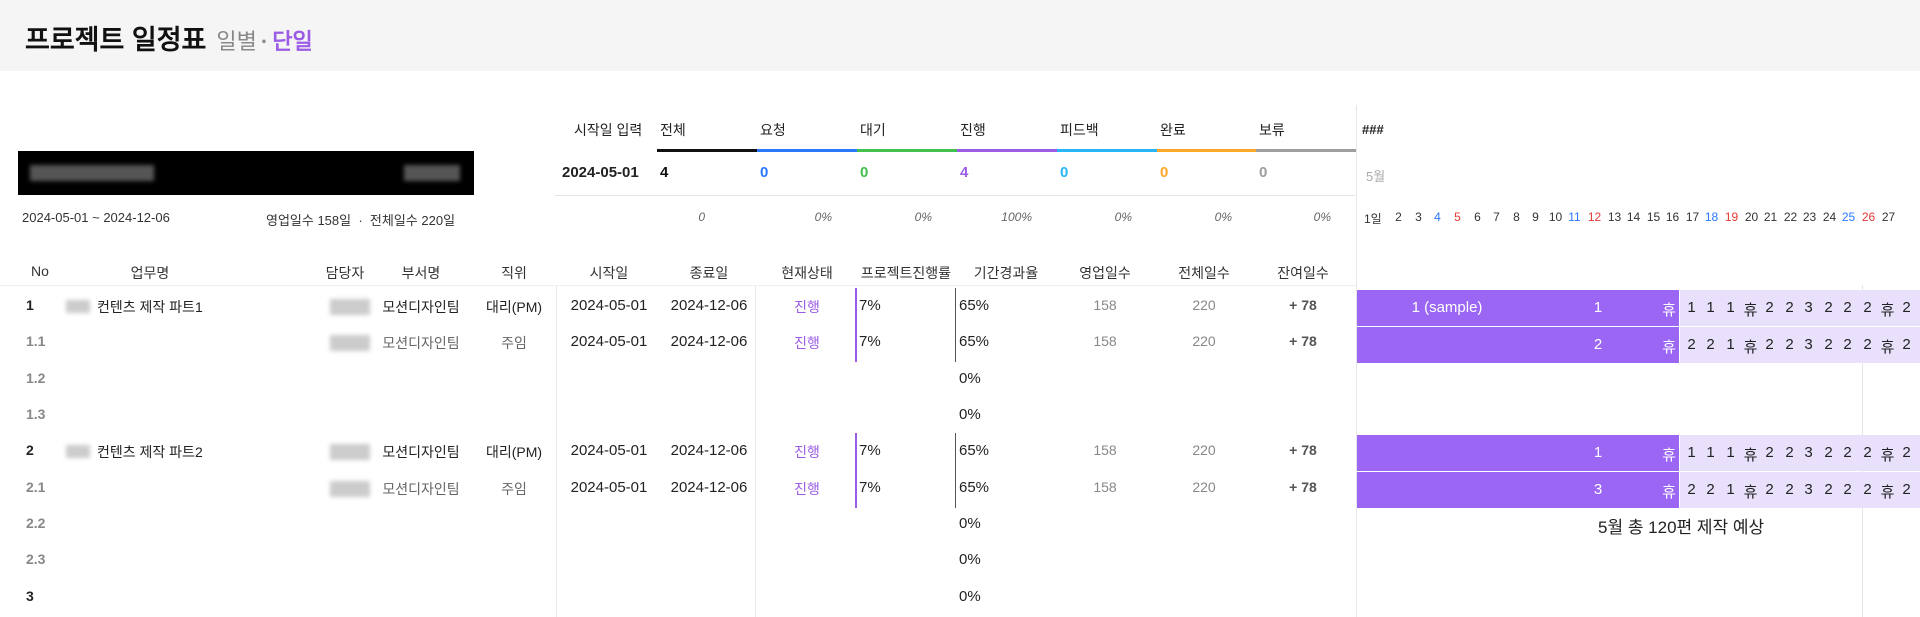 The width and height of the screenshot is (1920, 617). Describe the element at coordinates (292, 41) in the screenshot. I see `view-mode-single: 단일` at that location.